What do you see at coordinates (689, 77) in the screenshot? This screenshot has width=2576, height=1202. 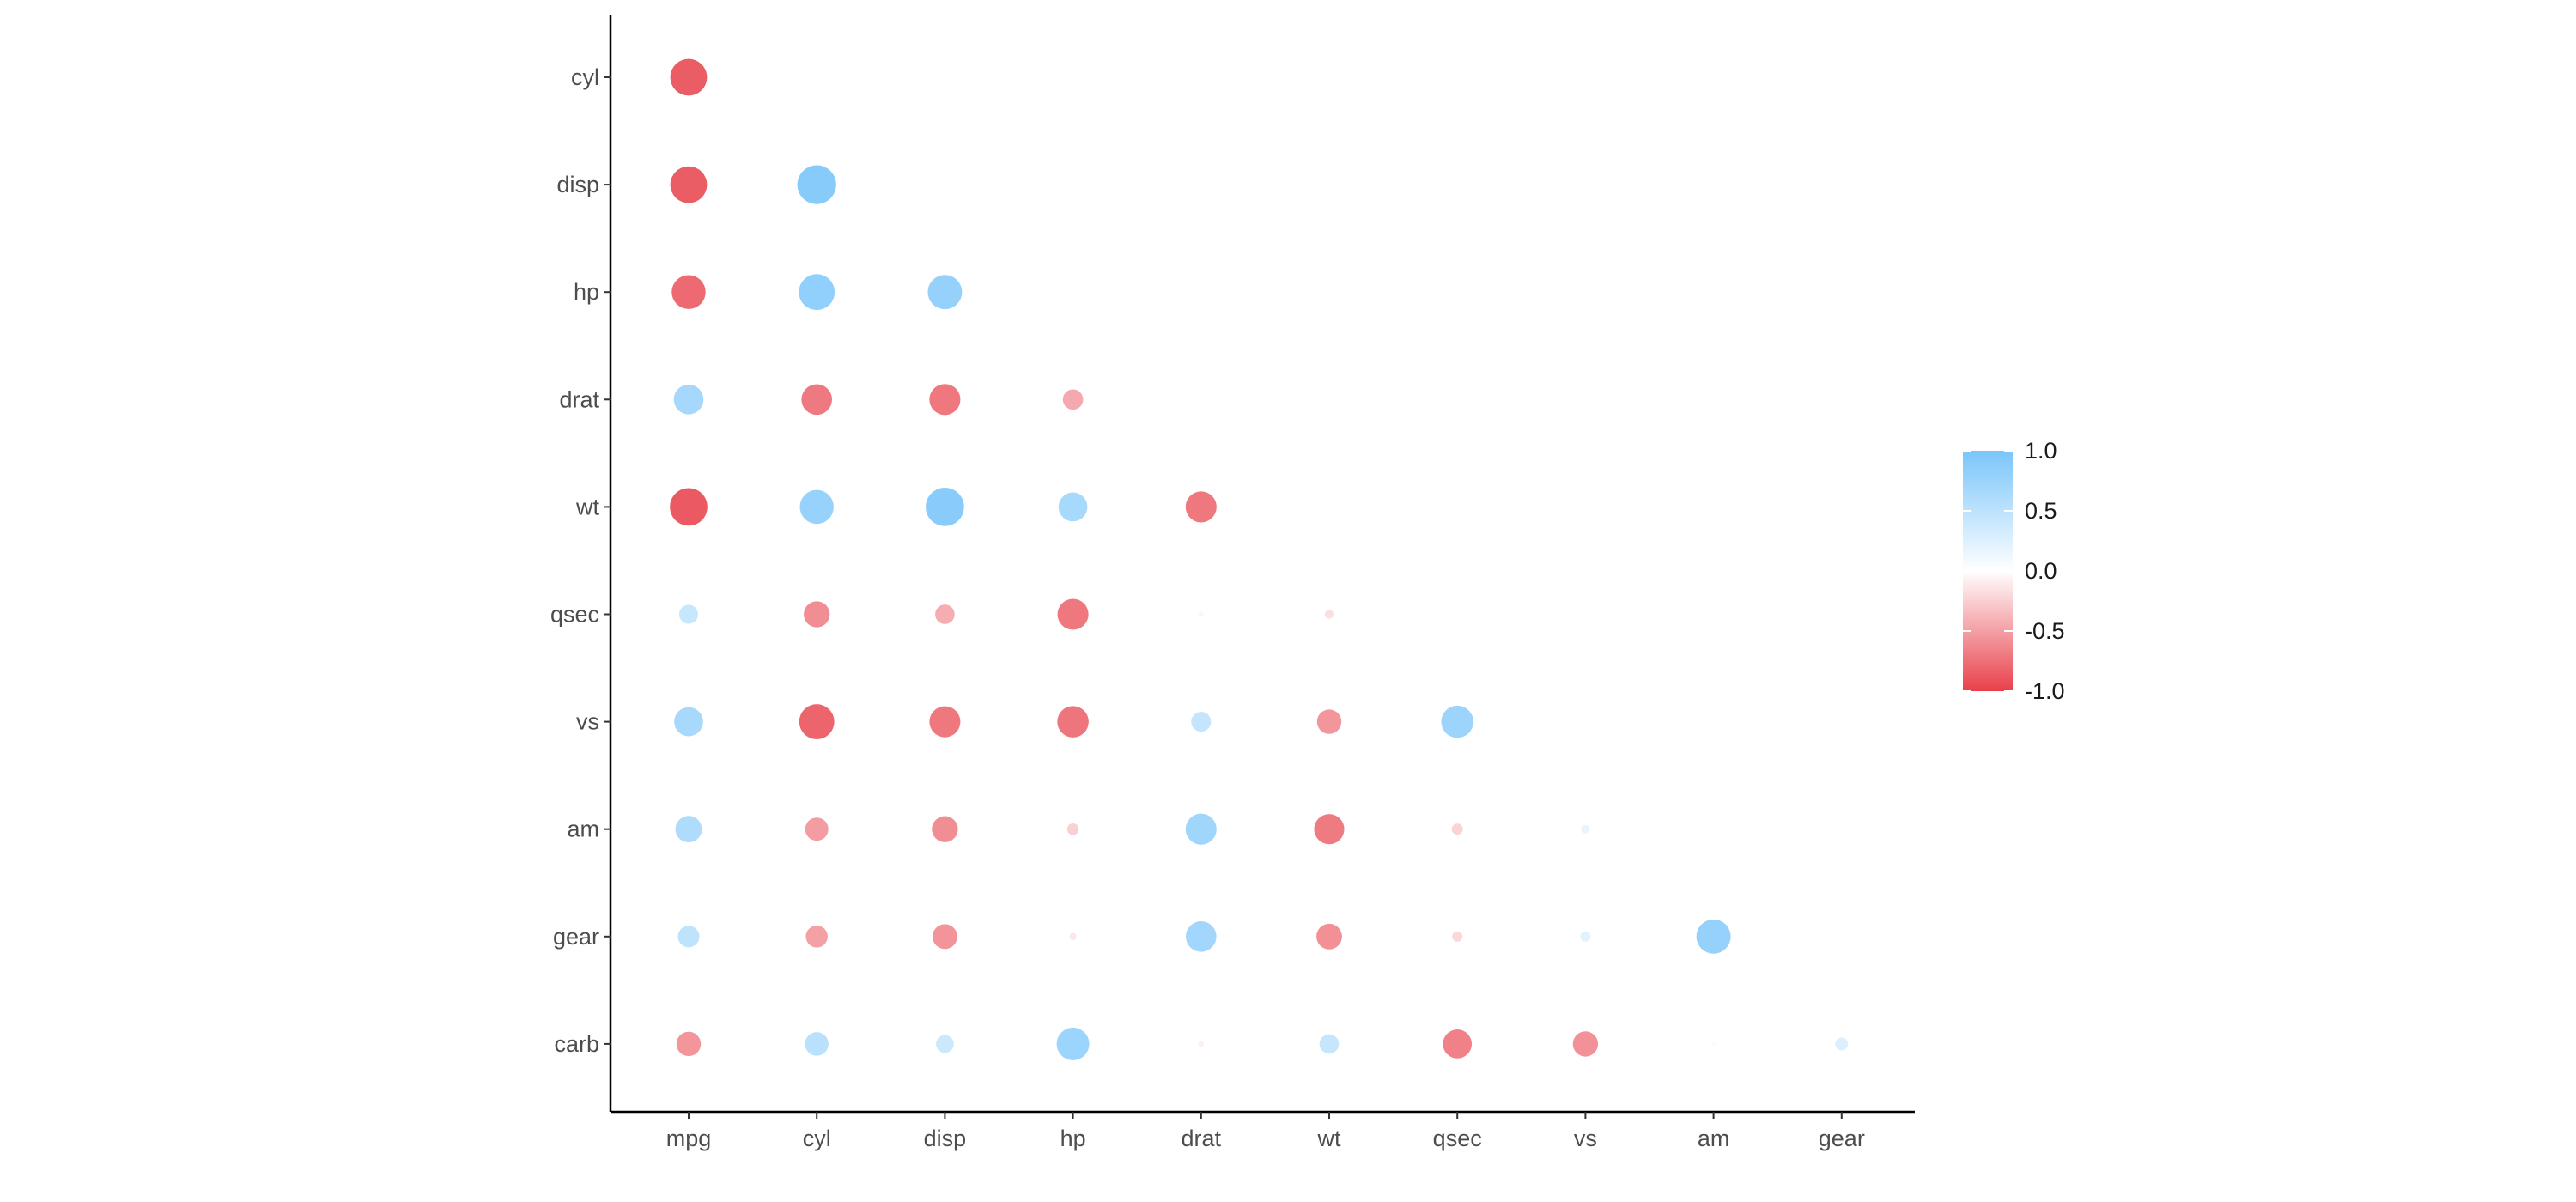 I see `point-mpg-cyl` at bounding box center [689, 77].